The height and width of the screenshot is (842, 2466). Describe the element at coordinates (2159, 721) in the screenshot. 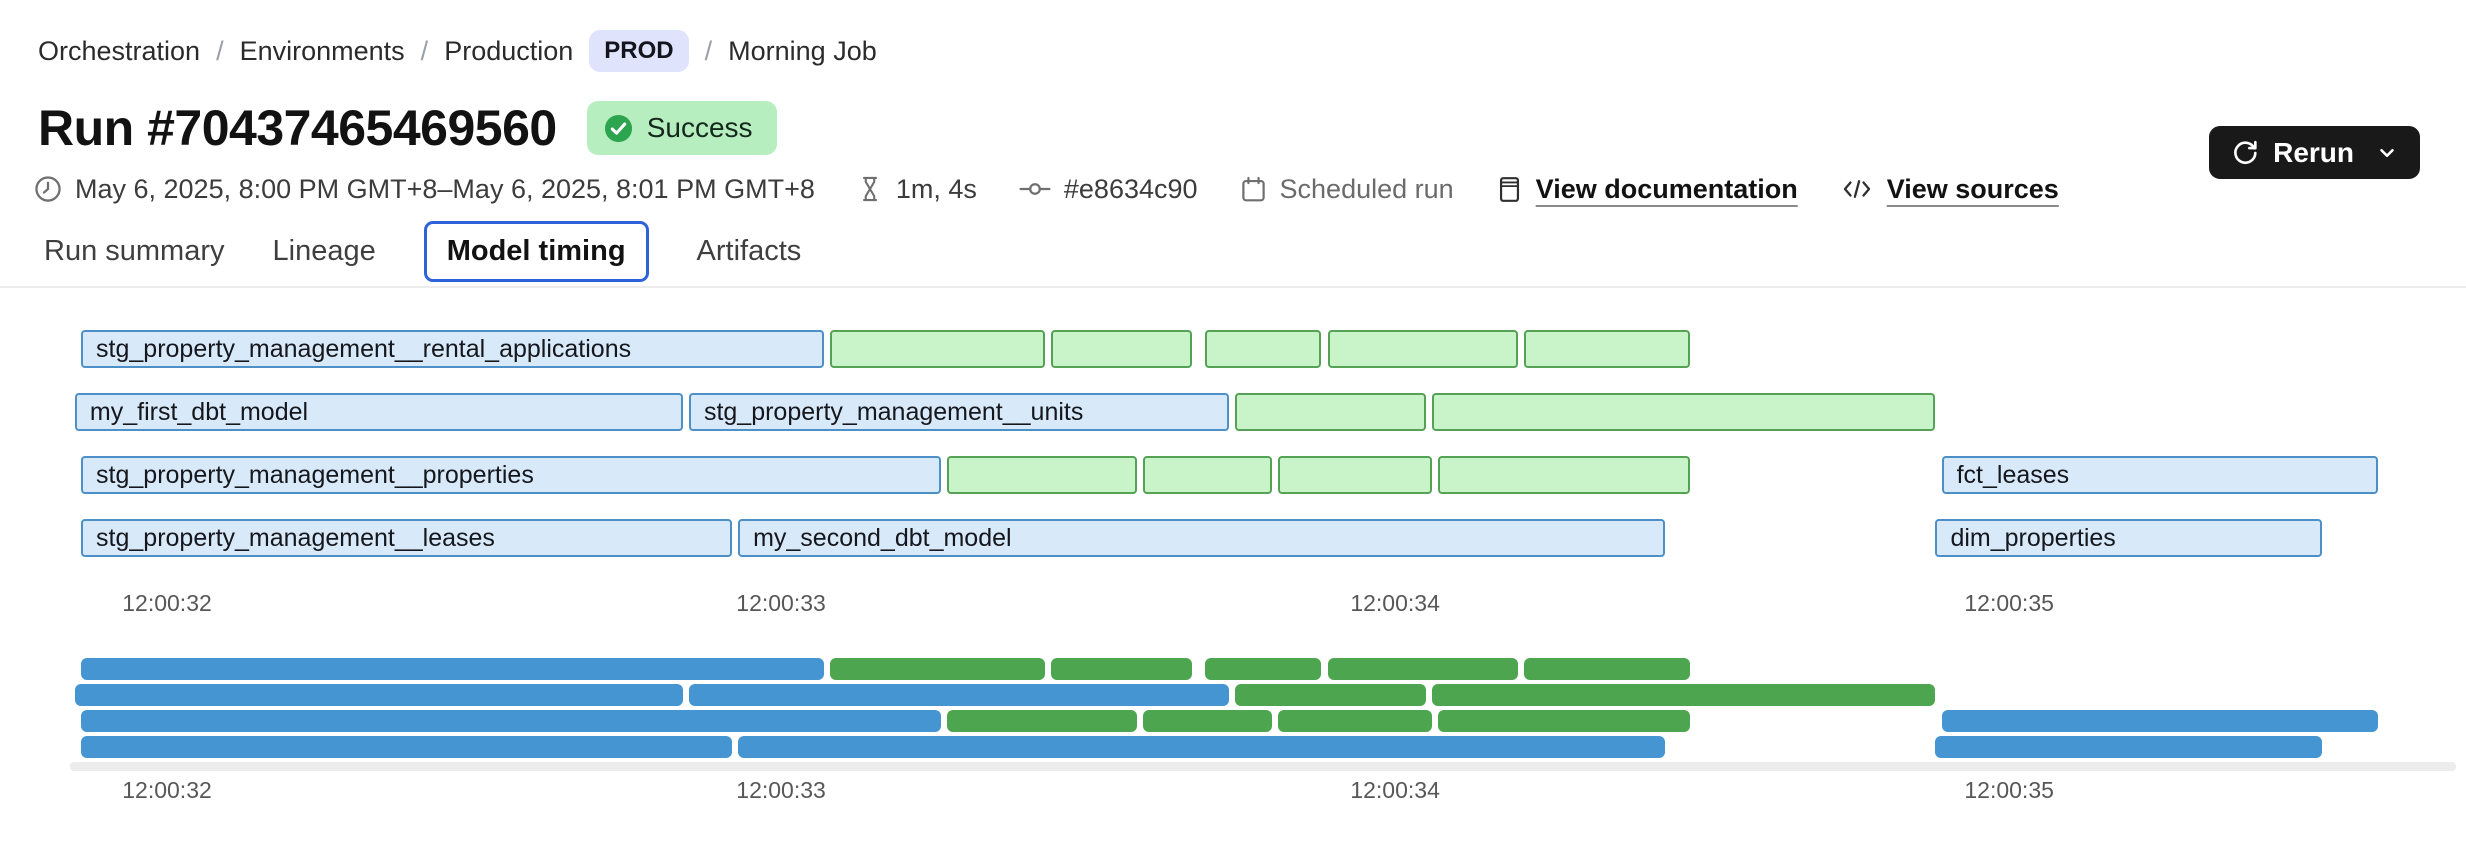

I see `minimap-bar-fct_leases` at that location.